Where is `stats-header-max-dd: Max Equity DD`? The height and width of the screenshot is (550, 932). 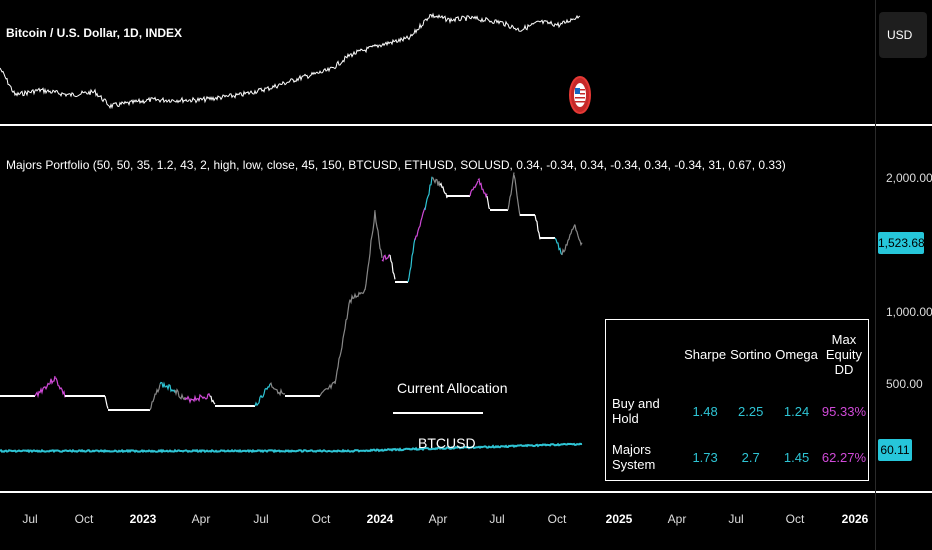
stats-header-max-dd: Max Equity DD is located at coordinates (844, 354).